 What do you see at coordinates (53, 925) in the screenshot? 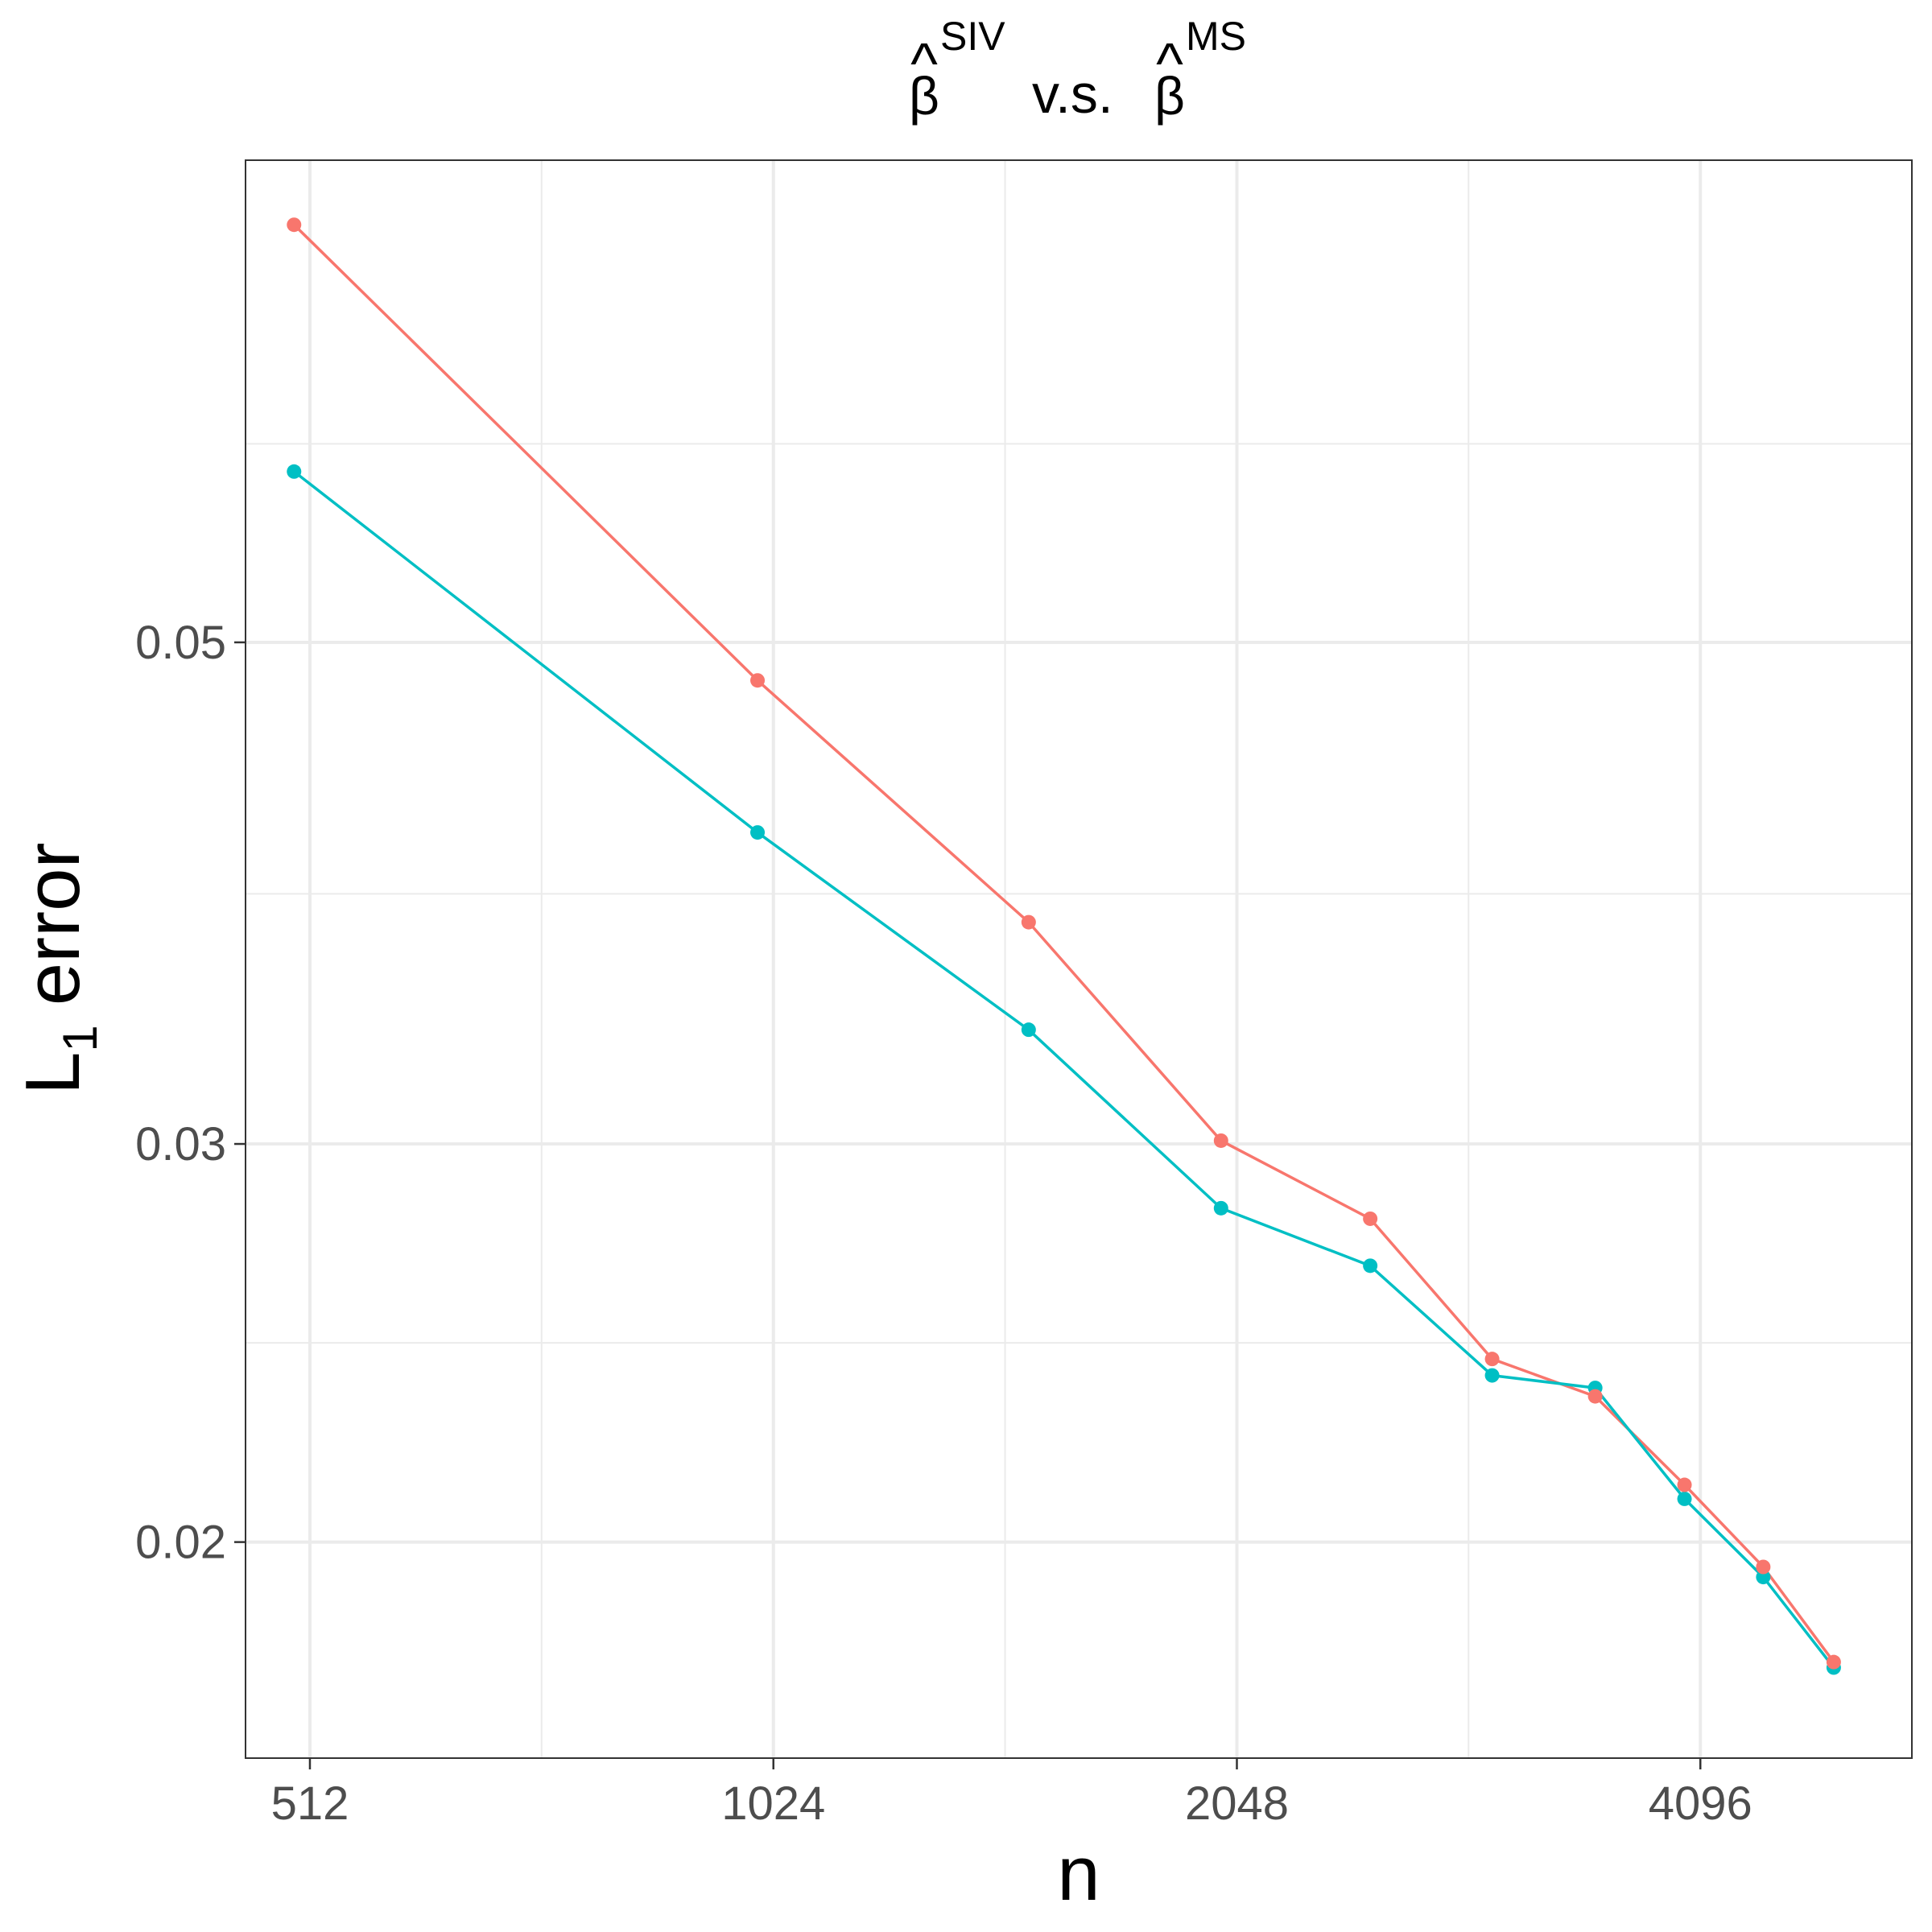
I see `y-axis-title-rest: error` at bounding box center [53, 925].